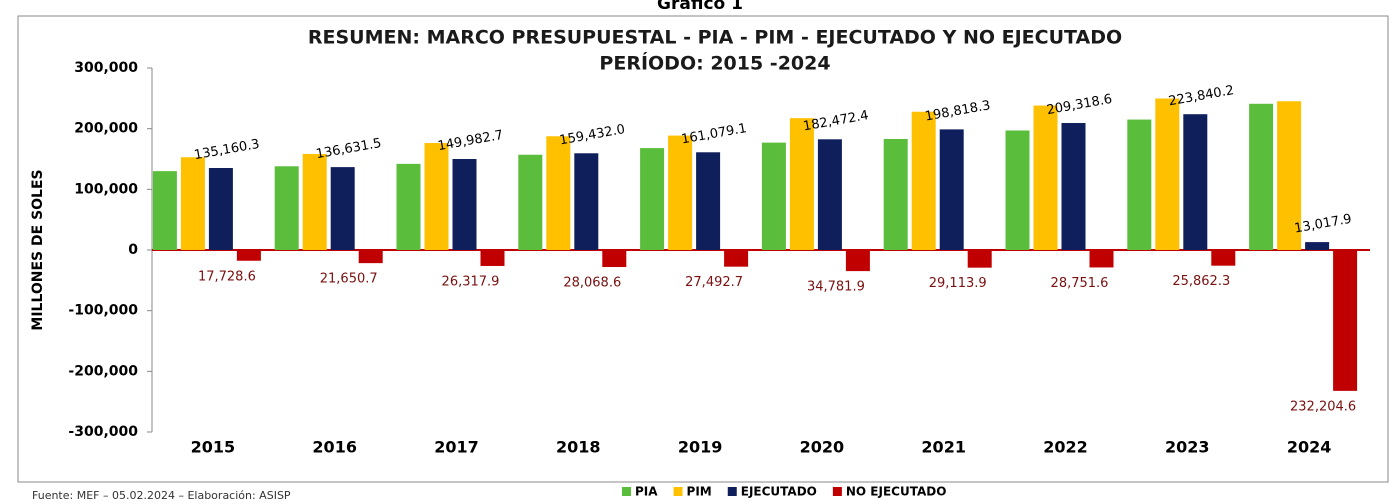 Image resolution: width=1400 pixels, height=504 pixels. Describe the element at coordinates (1309, 447) in the screenshot. I see `x-tick-label: 2024` at that location.